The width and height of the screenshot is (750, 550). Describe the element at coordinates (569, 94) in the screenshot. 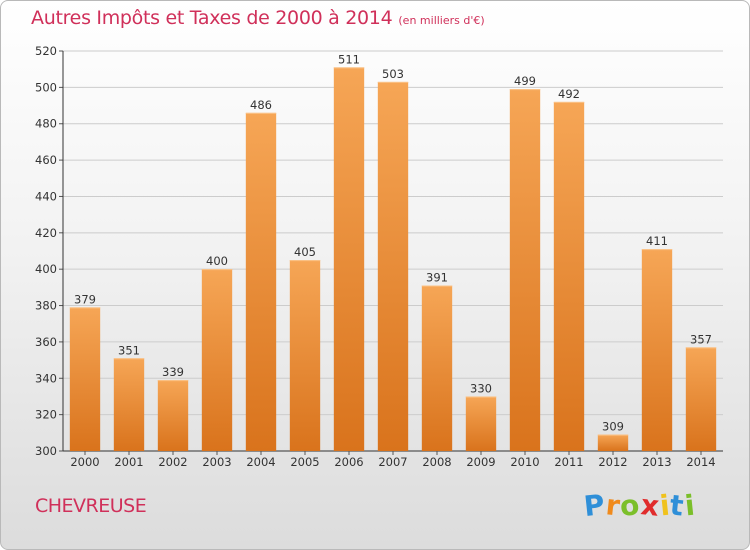

I see `value-label: 492` at that location.